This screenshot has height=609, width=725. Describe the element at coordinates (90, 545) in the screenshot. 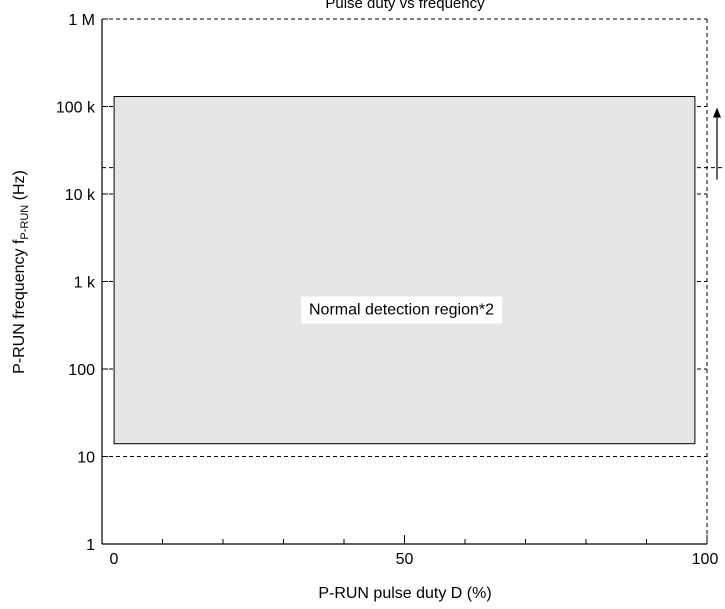

I see `y-tick-label-1: 1` at that location.